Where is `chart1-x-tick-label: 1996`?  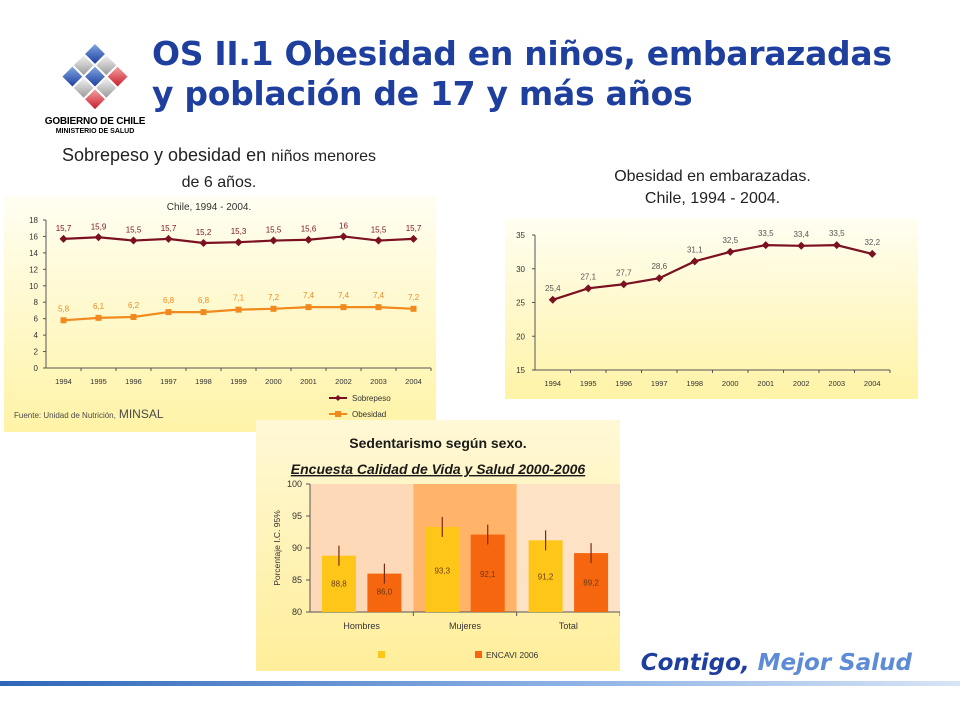
chart1-x-tick-label: 1996 is located at coordinates (133, 381).